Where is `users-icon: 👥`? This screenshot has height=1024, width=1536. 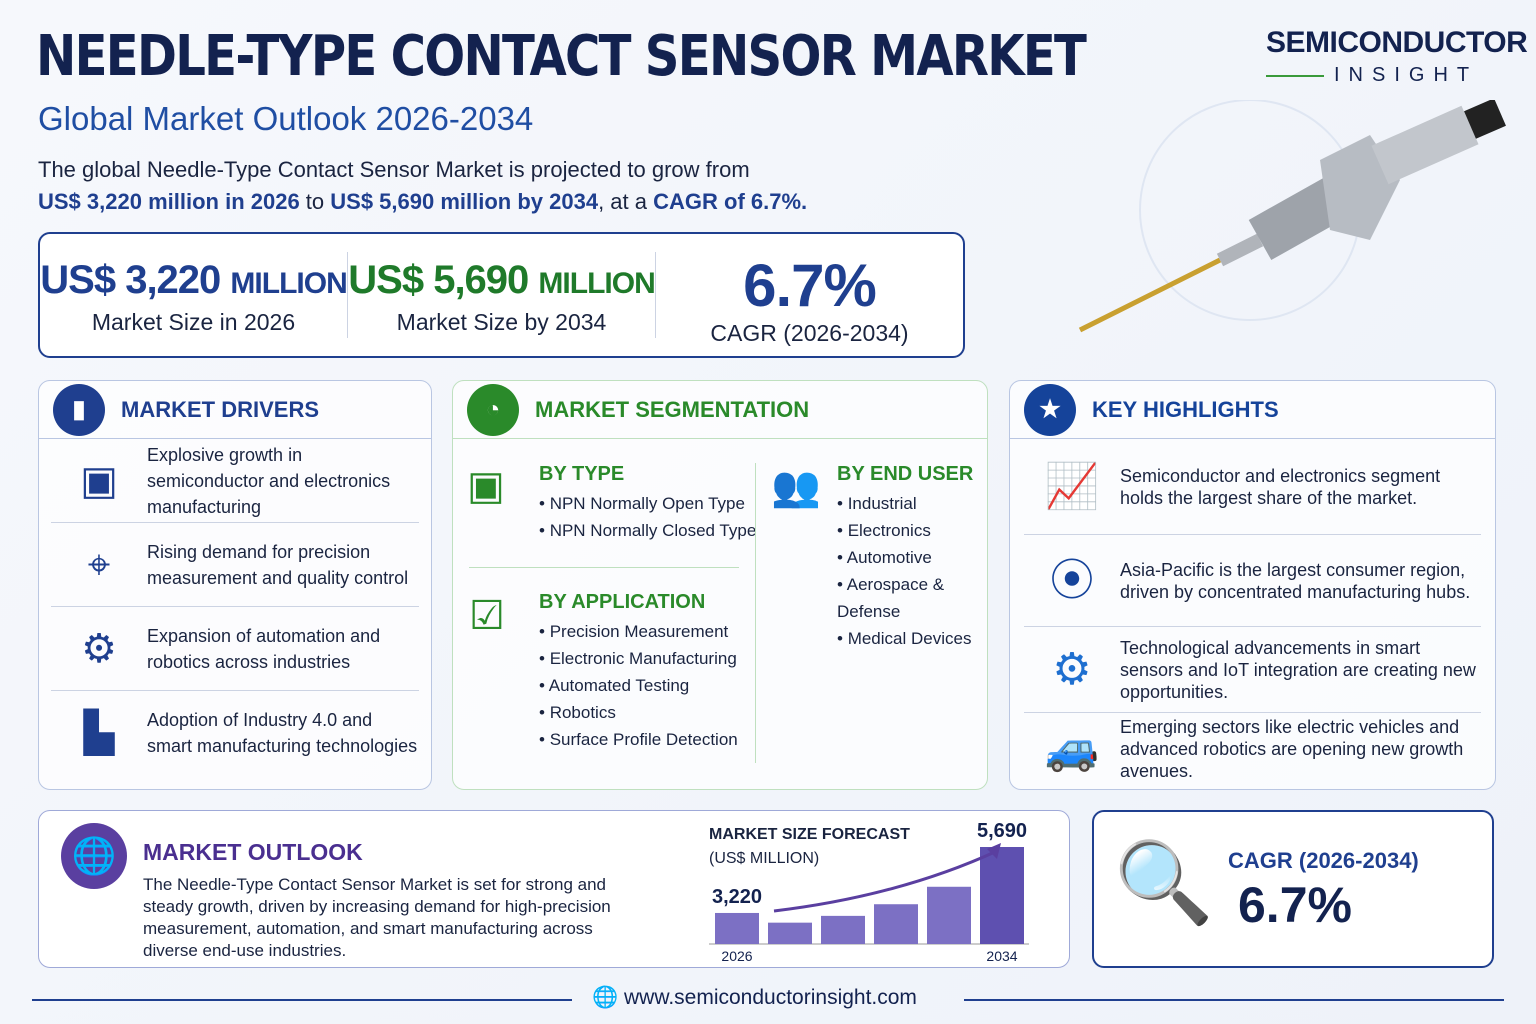
users-icon: 👥 is located at coordinates (796, 487).